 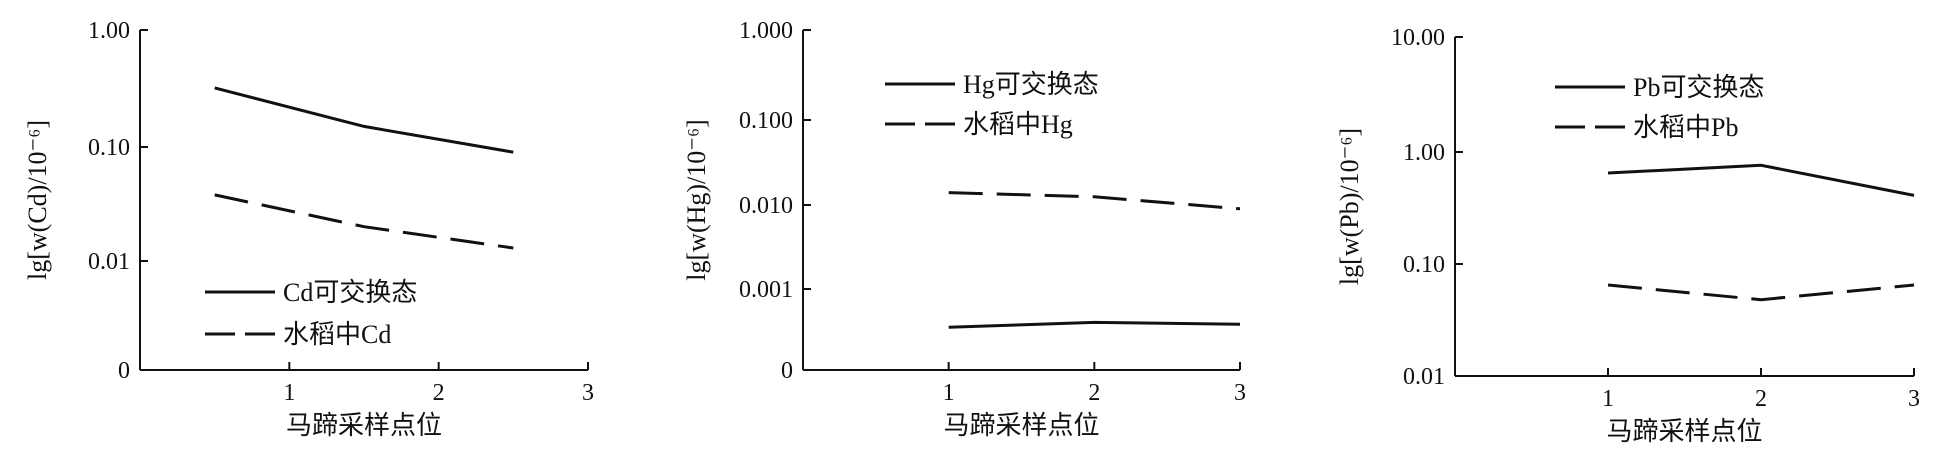 I want to click on y-axis-label: lg[w(Hg)/10⁻⁶], so click(x=696, y=199).